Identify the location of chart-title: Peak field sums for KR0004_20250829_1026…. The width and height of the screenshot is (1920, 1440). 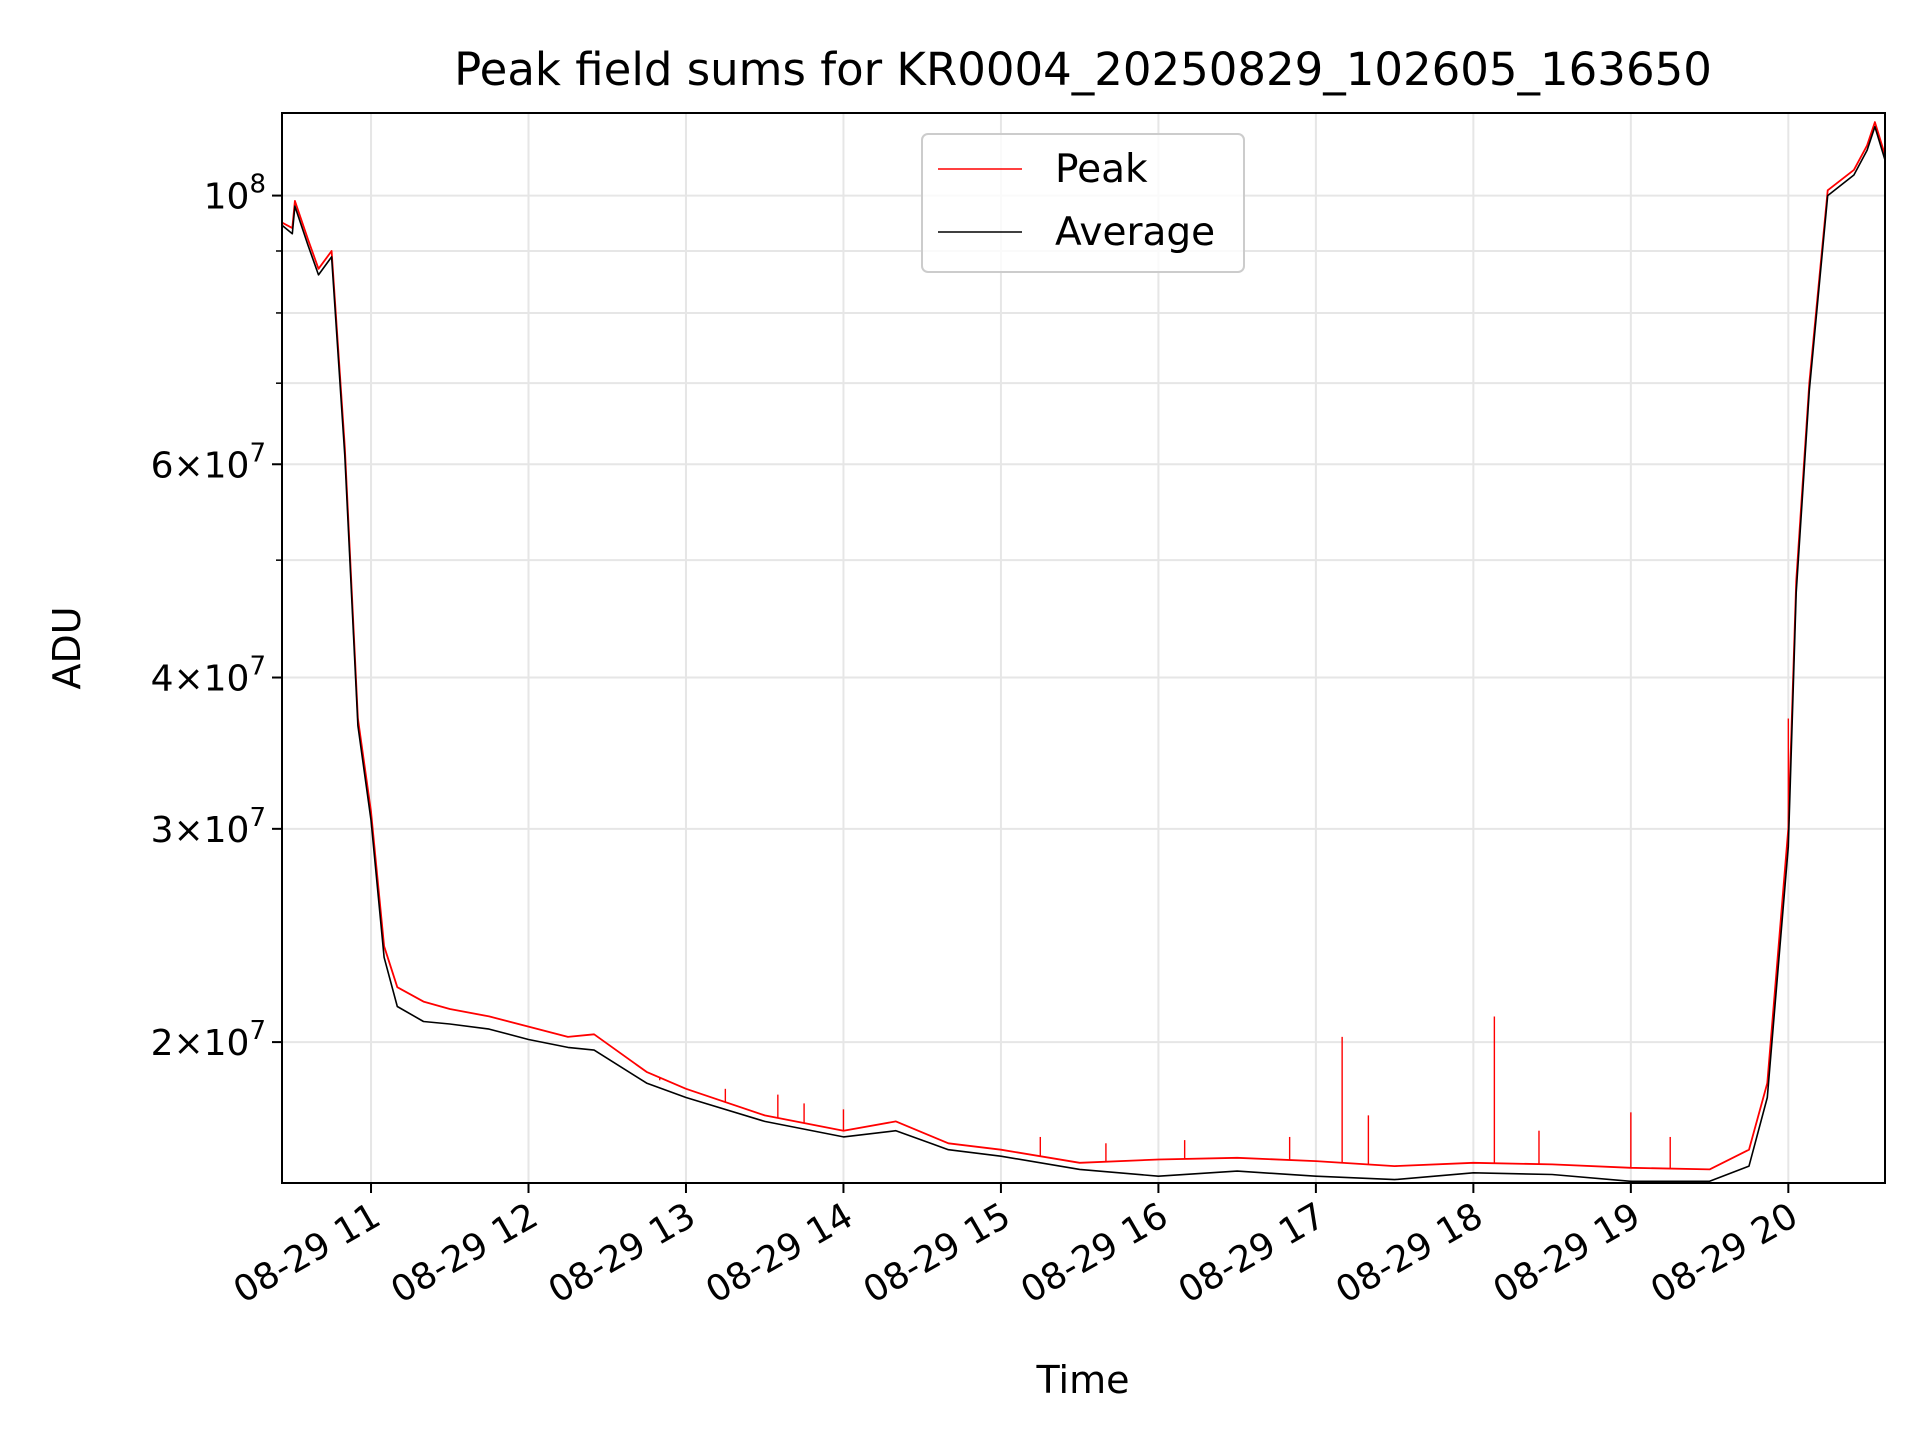
(1083, 69).